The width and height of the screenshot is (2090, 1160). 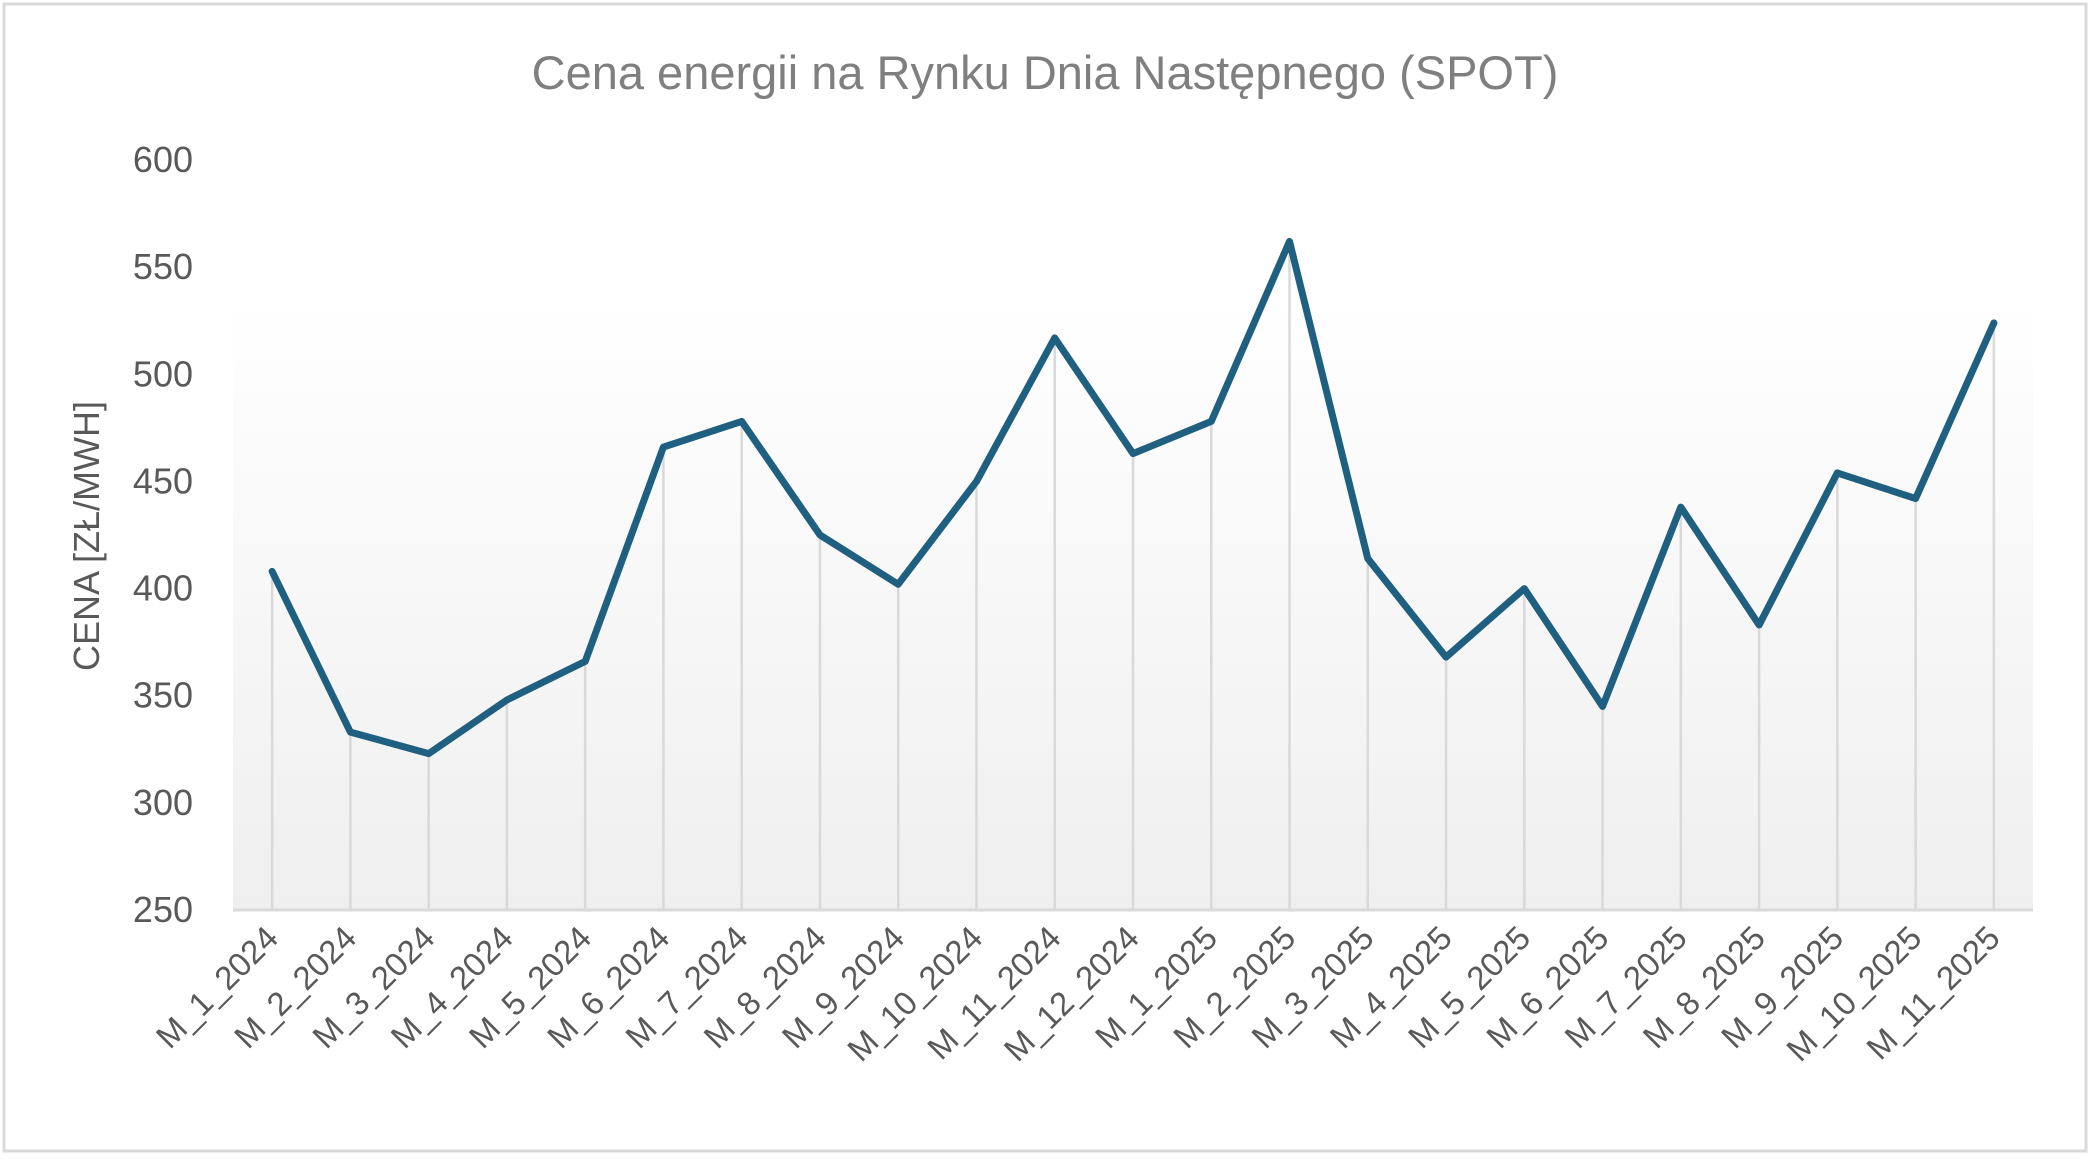 I want to click on y-tick-label: 550, so click(x=163, y=266).